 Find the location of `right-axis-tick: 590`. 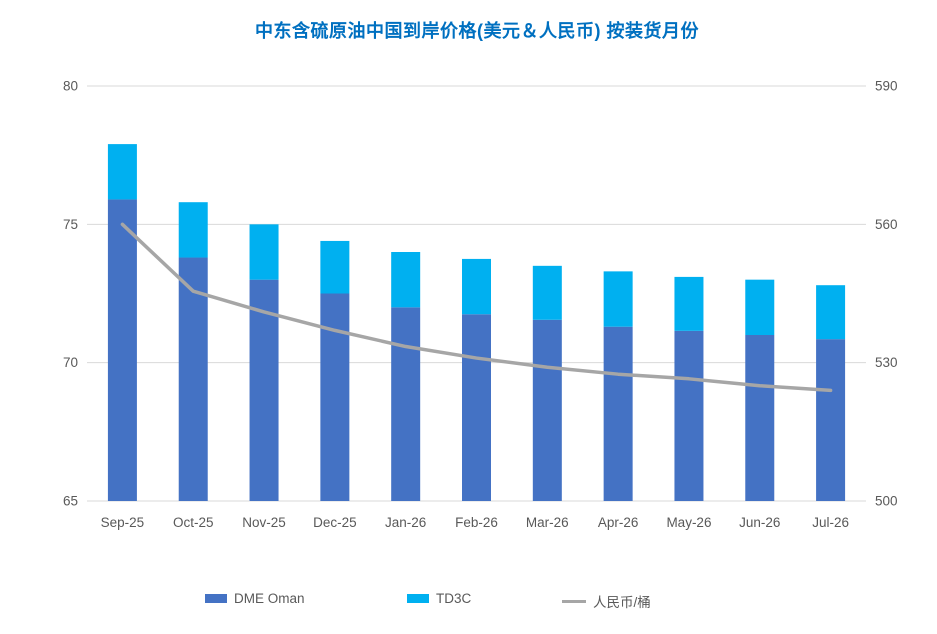

right-axis-tick: 590 is located at coordinates (886, 86).